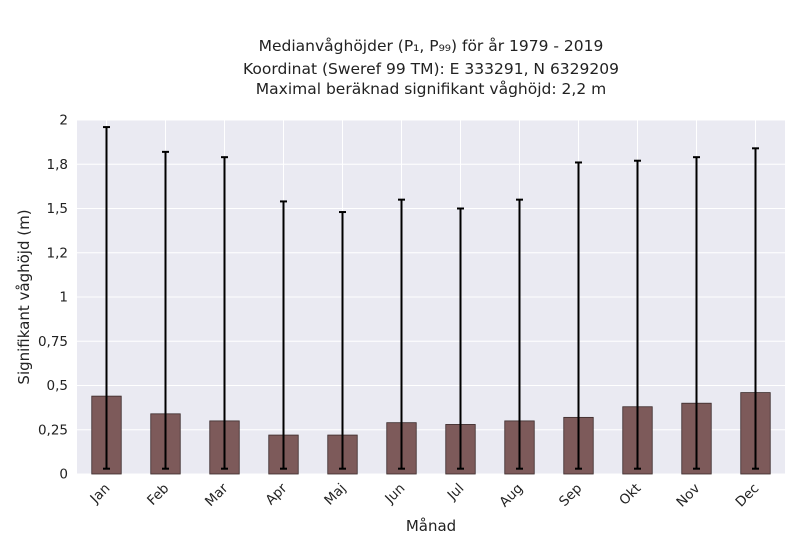  What do you see at coordinates (63, 298) in the screenshot?
I see `y-tick-label: 1` at bounding box center [63, 298].